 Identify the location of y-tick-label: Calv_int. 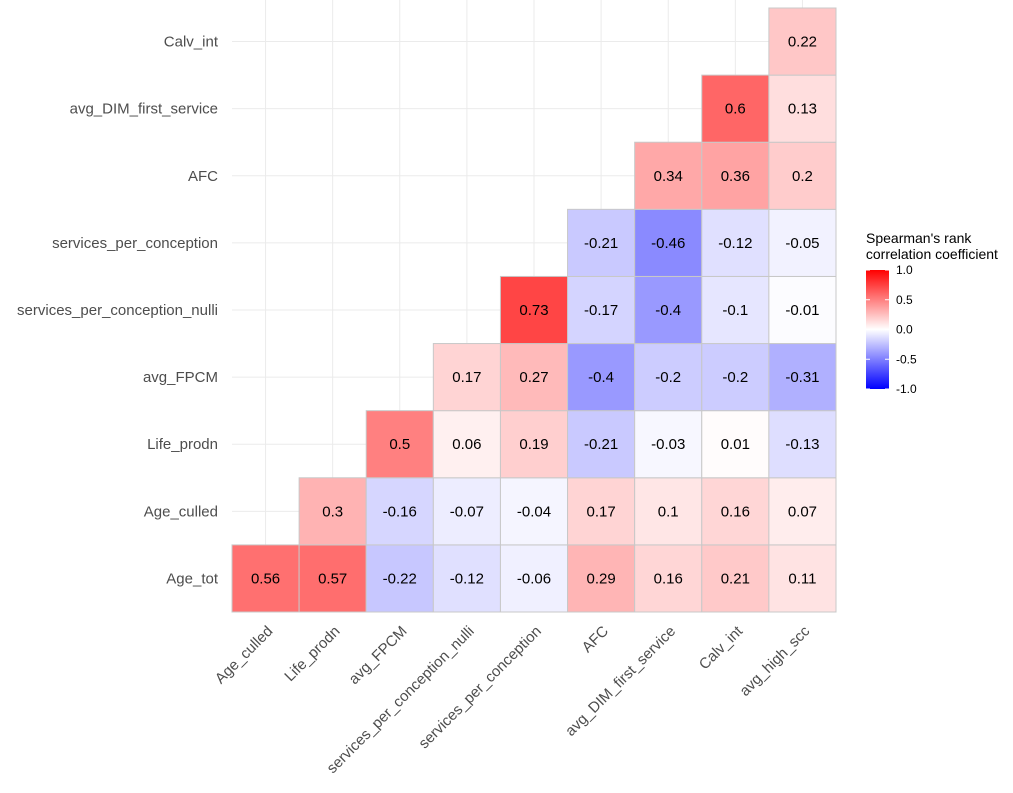
(191, 42).